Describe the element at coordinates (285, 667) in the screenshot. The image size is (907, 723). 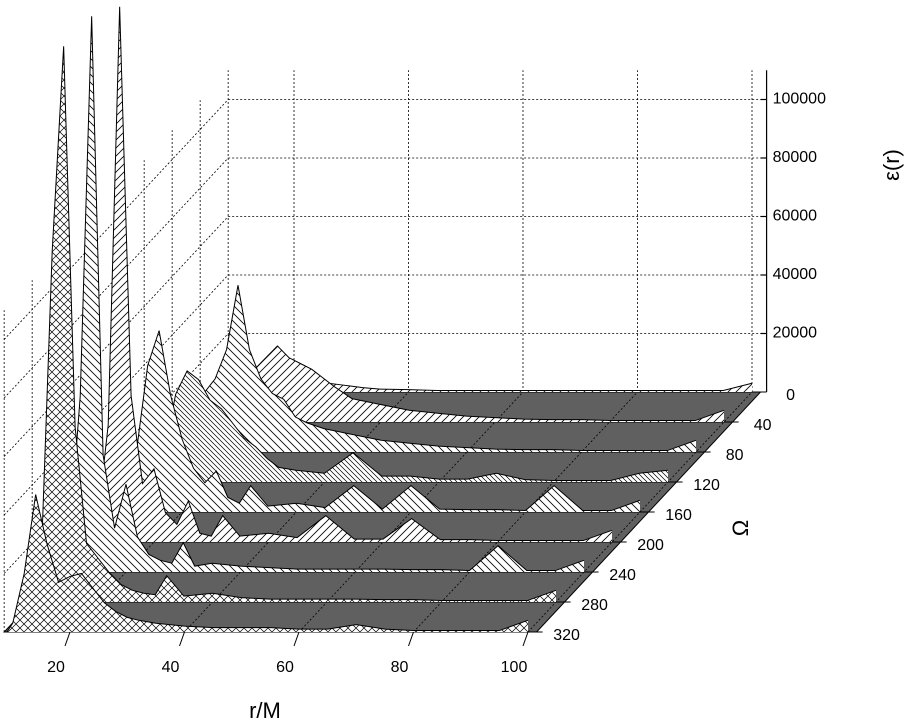
I see `x-tick-label: 60` at that location.